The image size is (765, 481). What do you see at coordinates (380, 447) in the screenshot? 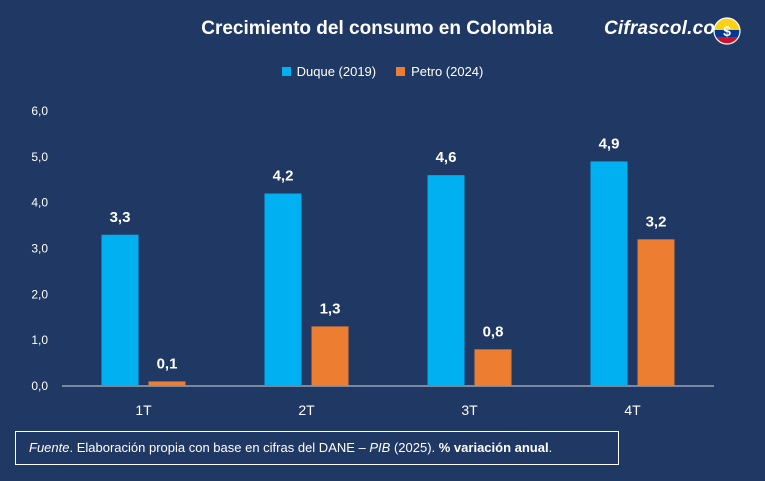
I see `source-pib: PIB` at bounding box center [380, 447].